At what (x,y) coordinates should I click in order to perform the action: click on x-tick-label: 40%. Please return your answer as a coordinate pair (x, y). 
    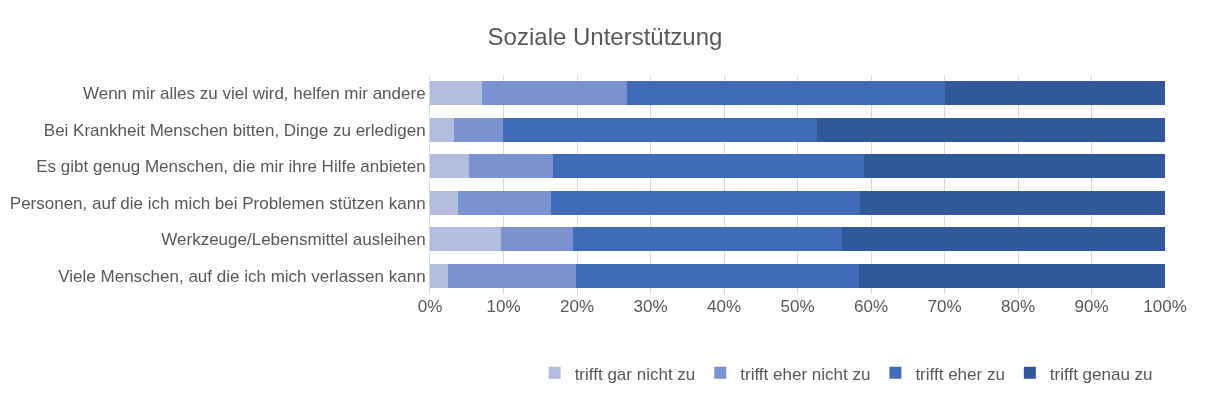
    Looking at the image, I should click on (724, 306).